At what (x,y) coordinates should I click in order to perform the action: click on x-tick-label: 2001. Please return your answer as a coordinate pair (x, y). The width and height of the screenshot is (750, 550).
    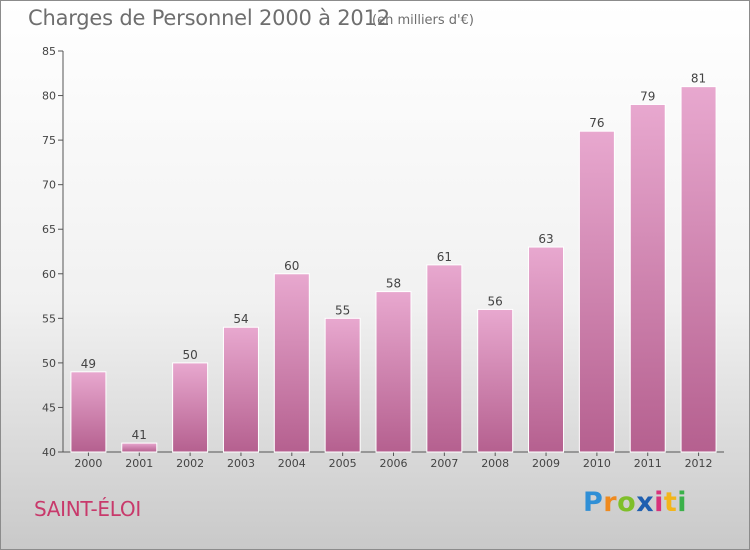
    Looking at the image, I should click on (139, 463).